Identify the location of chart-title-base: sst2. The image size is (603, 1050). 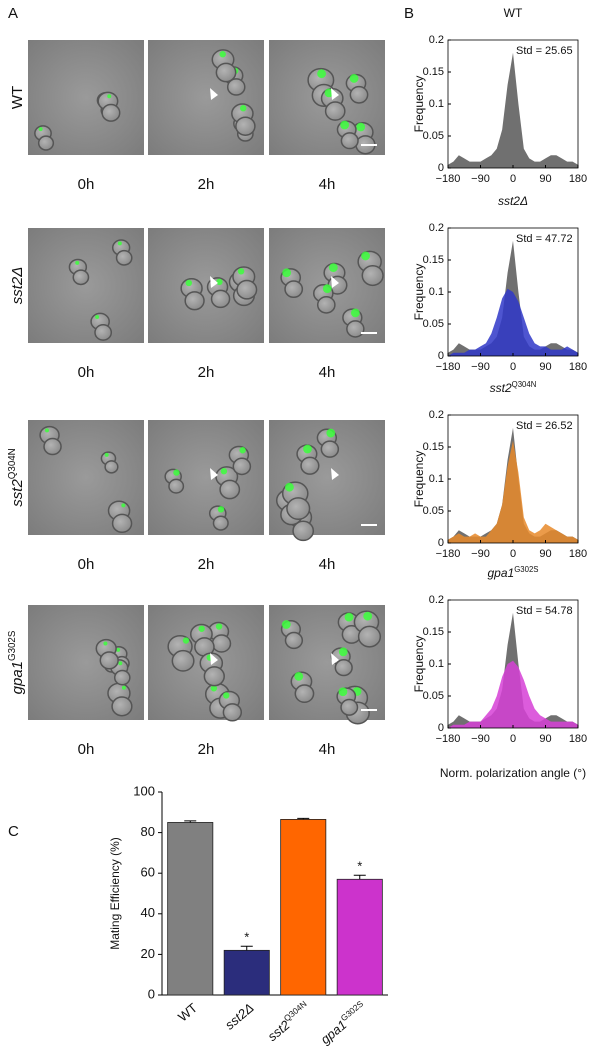
(501, 388).